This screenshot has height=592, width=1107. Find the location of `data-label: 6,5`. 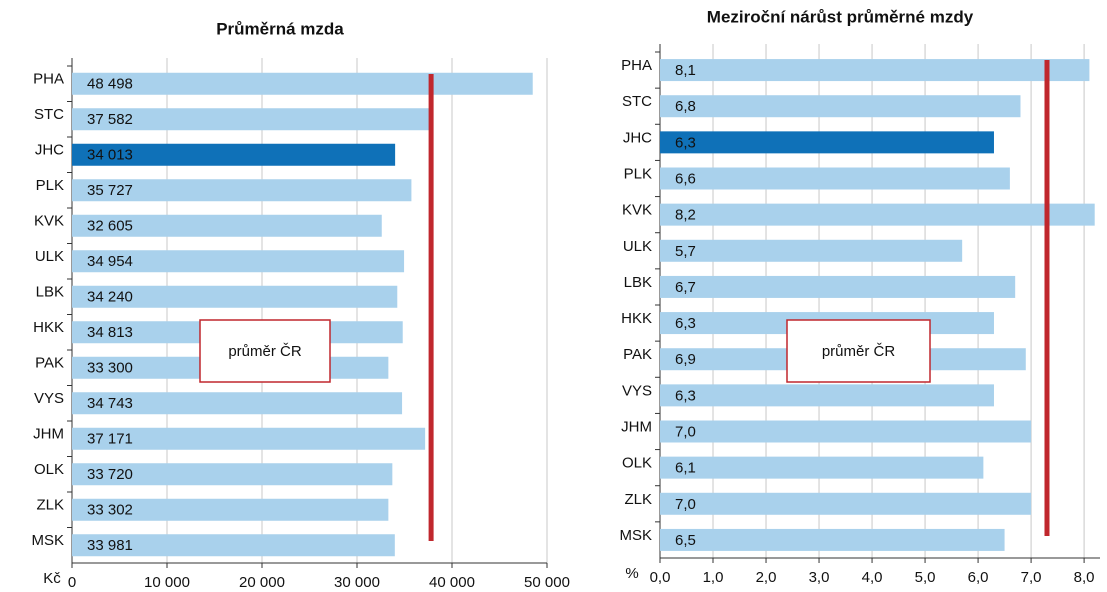

data-label: 6,5 is located at coordinates (685, 540).